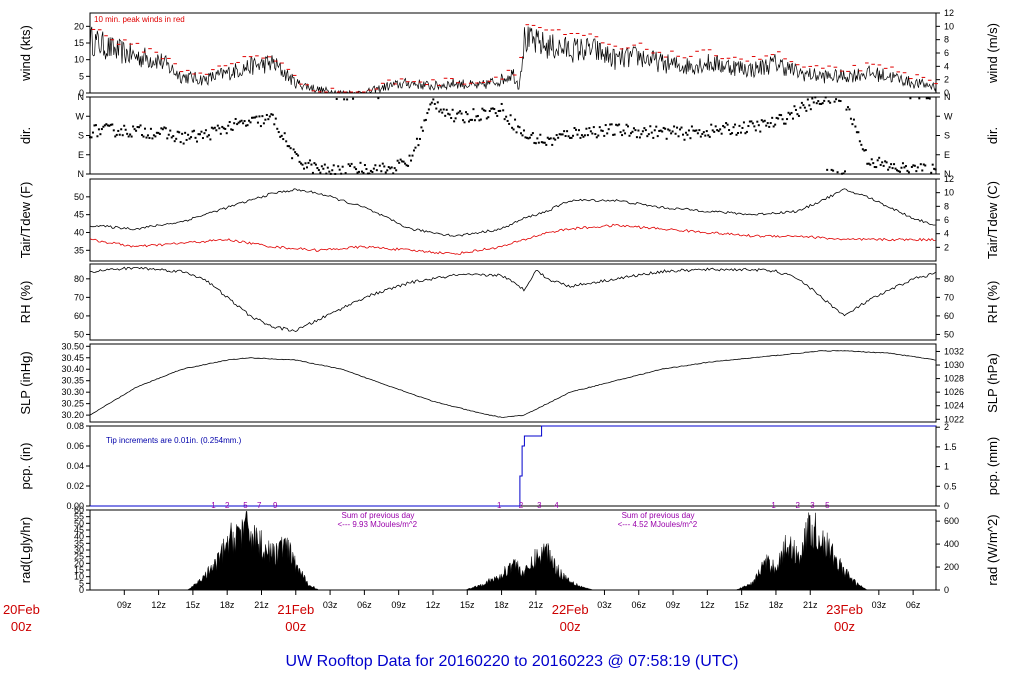  I want to click on x-tick-label: 21z, so click(810, 605).